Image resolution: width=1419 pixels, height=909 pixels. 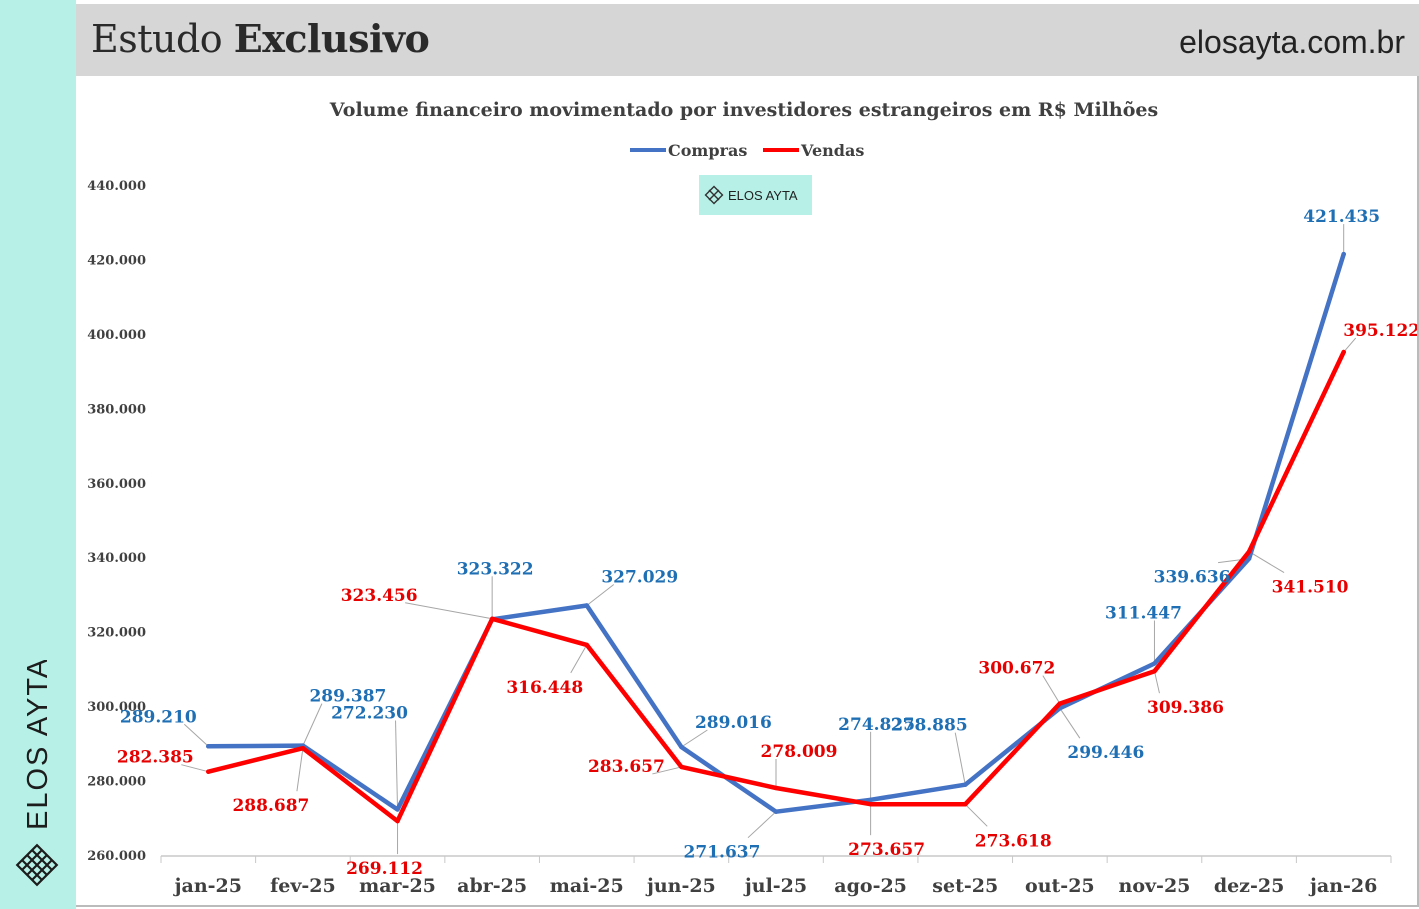 What do you see at coordinates (876, 725) in the screenshot?
I see `data-label-compras: 274.825` at bounding box center [876, 725].